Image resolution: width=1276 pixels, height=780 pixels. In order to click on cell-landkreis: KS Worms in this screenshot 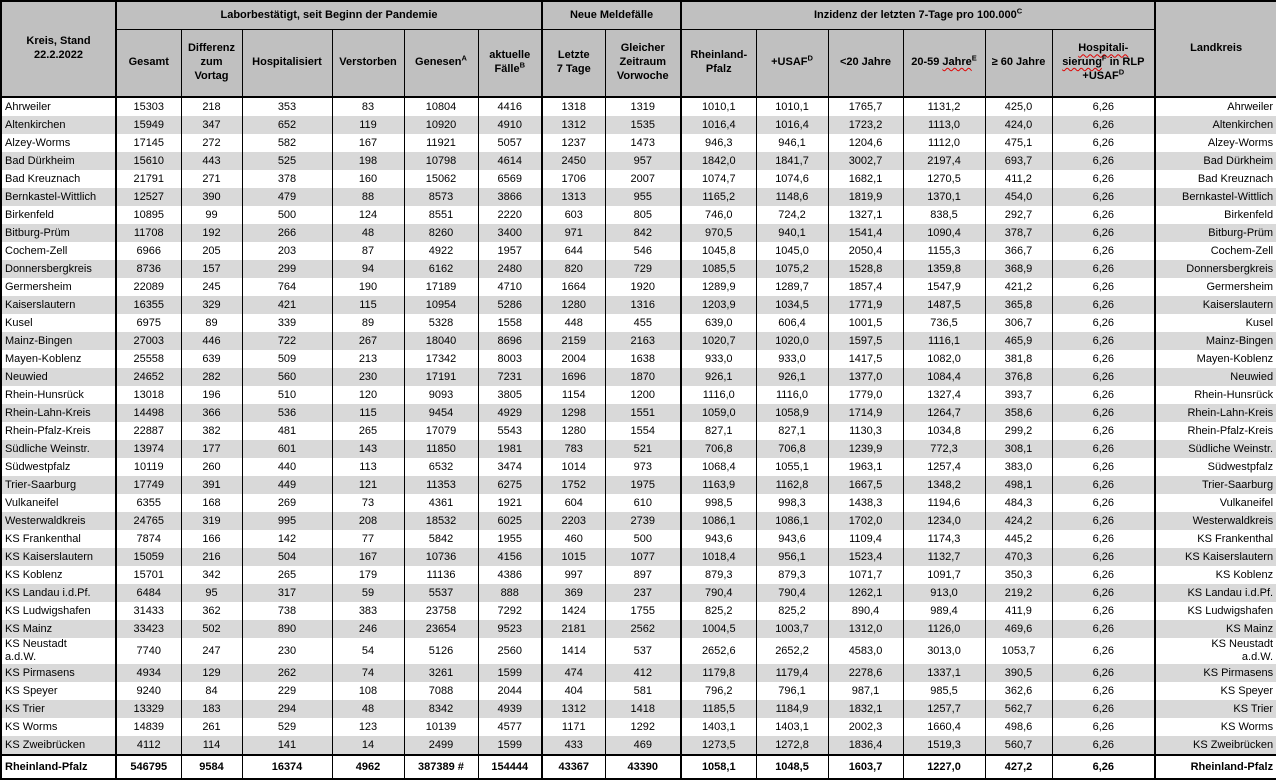, I will do `click(1215, 727)`.